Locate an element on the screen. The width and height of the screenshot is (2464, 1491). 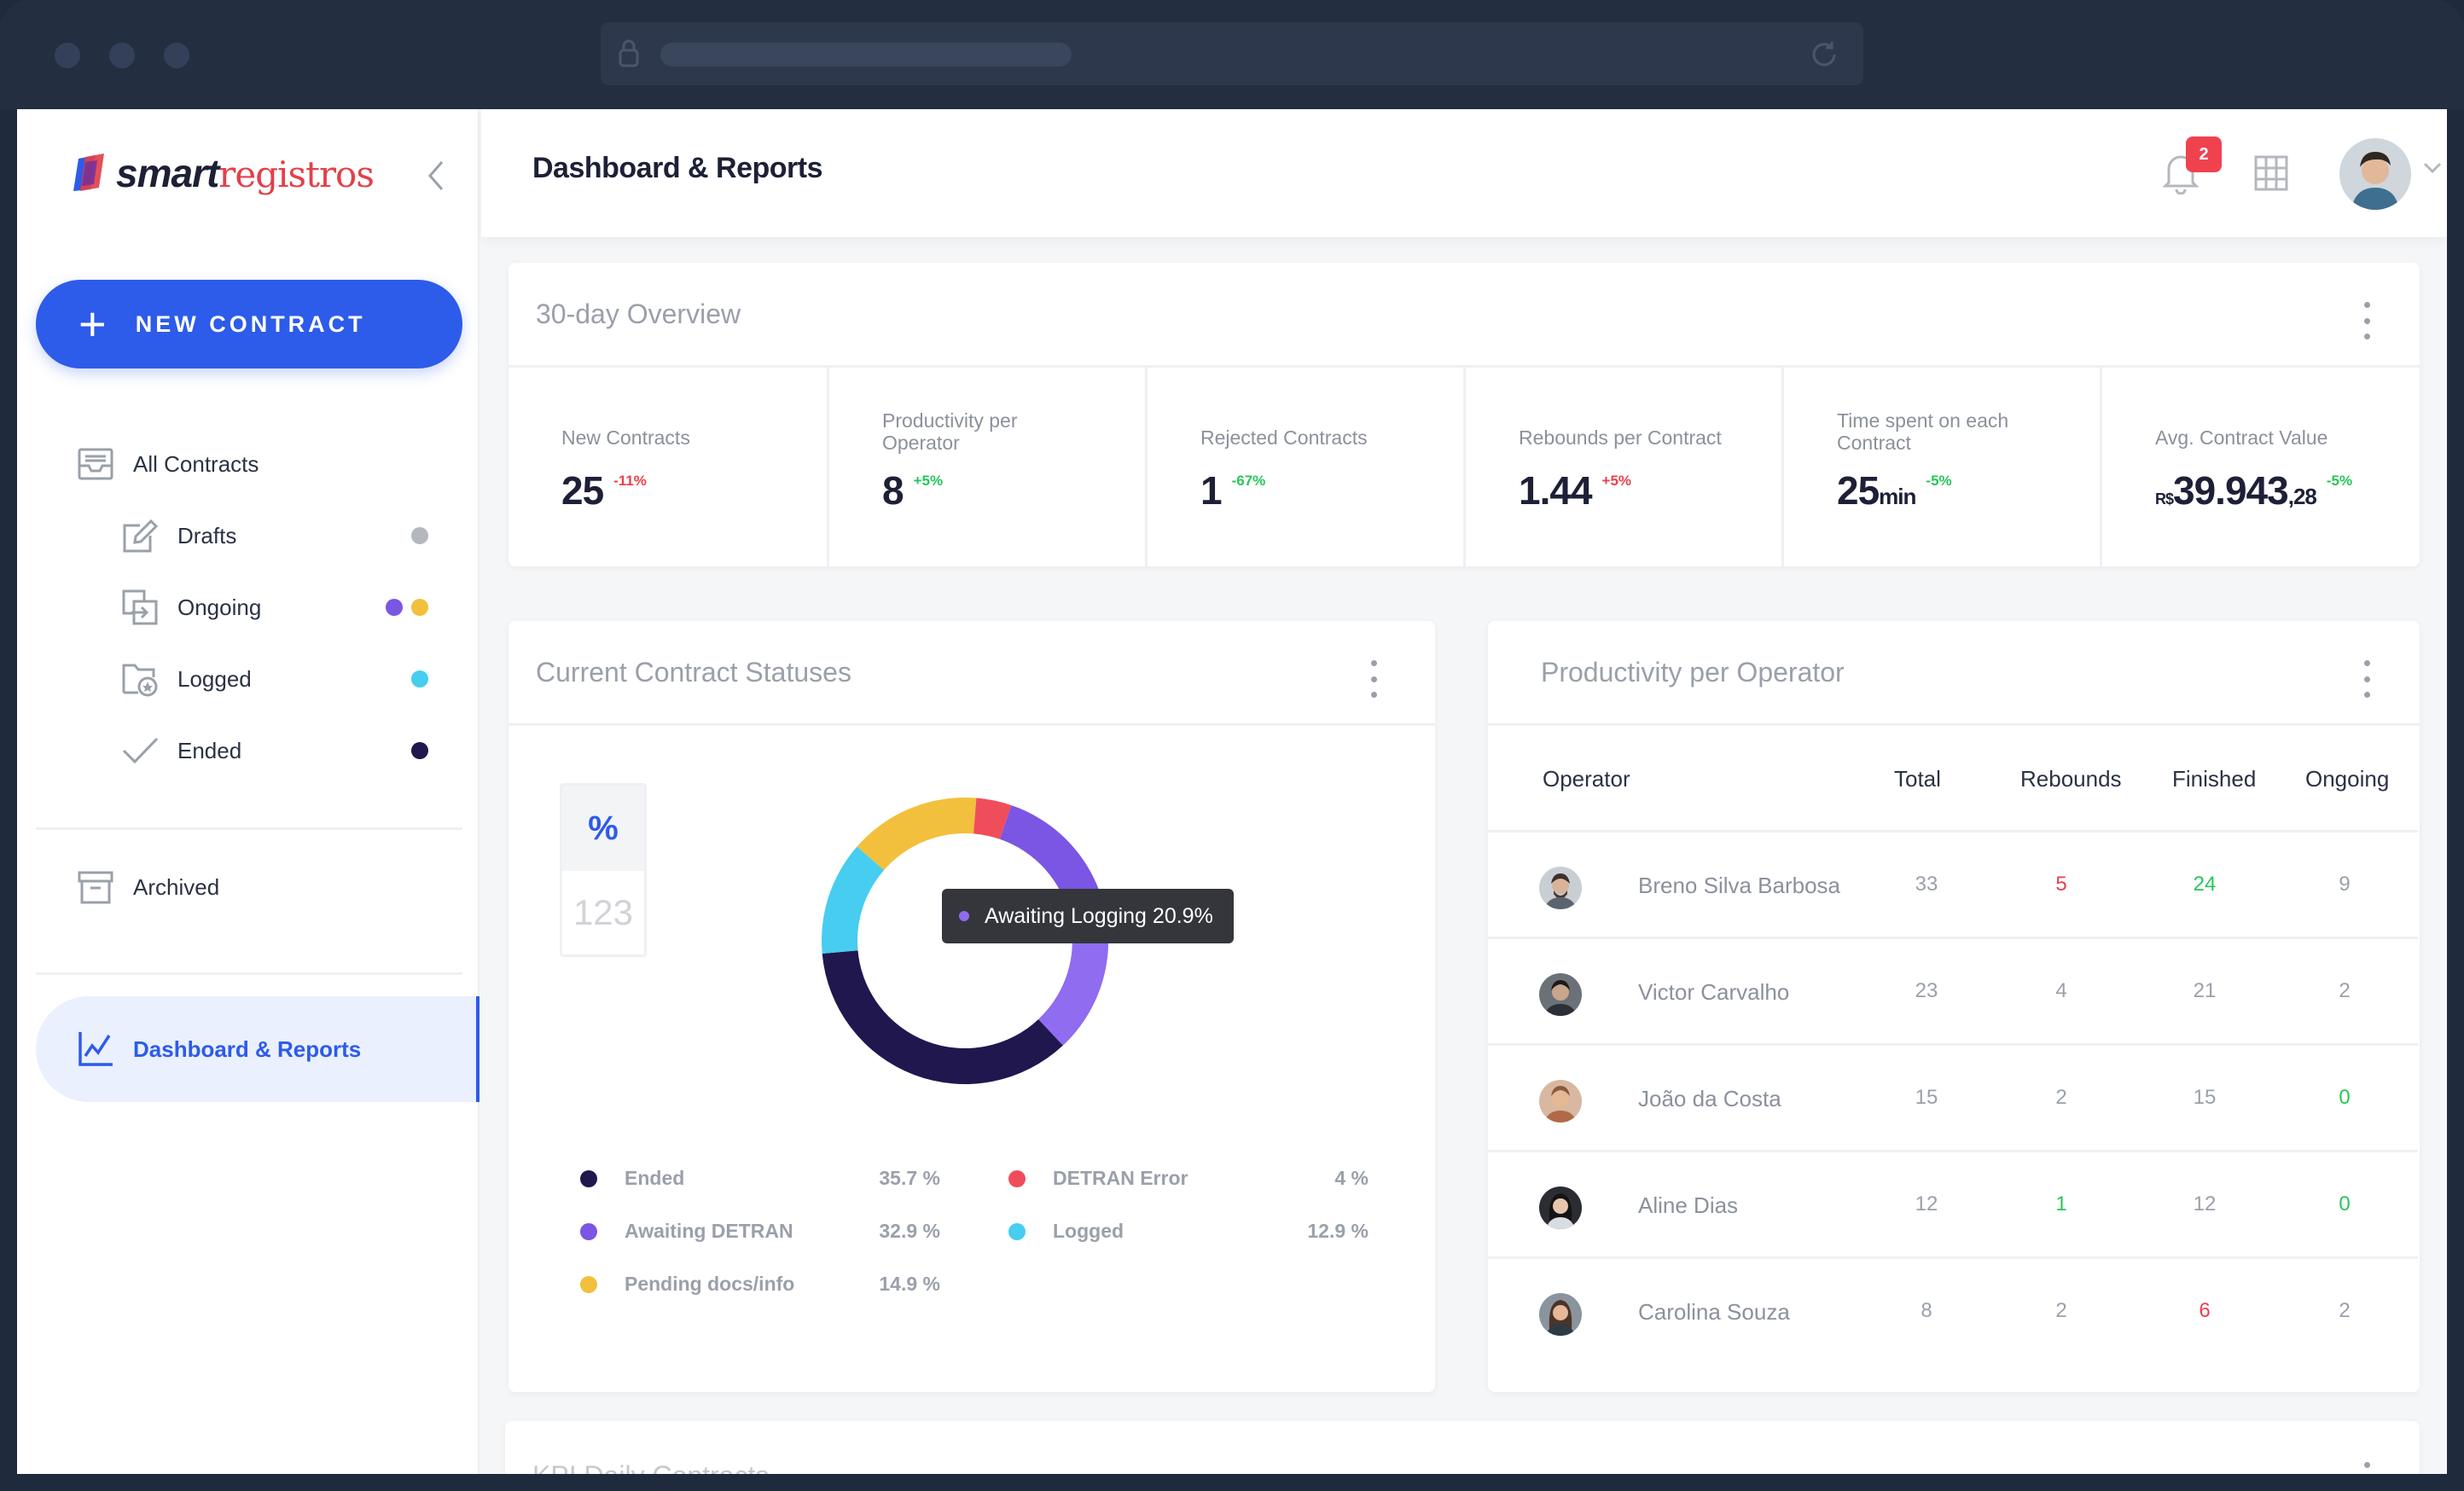
kpi-avg-value: Avg. Contract Value R$39.943,28 -5% is located at coordinates (2260, 467).